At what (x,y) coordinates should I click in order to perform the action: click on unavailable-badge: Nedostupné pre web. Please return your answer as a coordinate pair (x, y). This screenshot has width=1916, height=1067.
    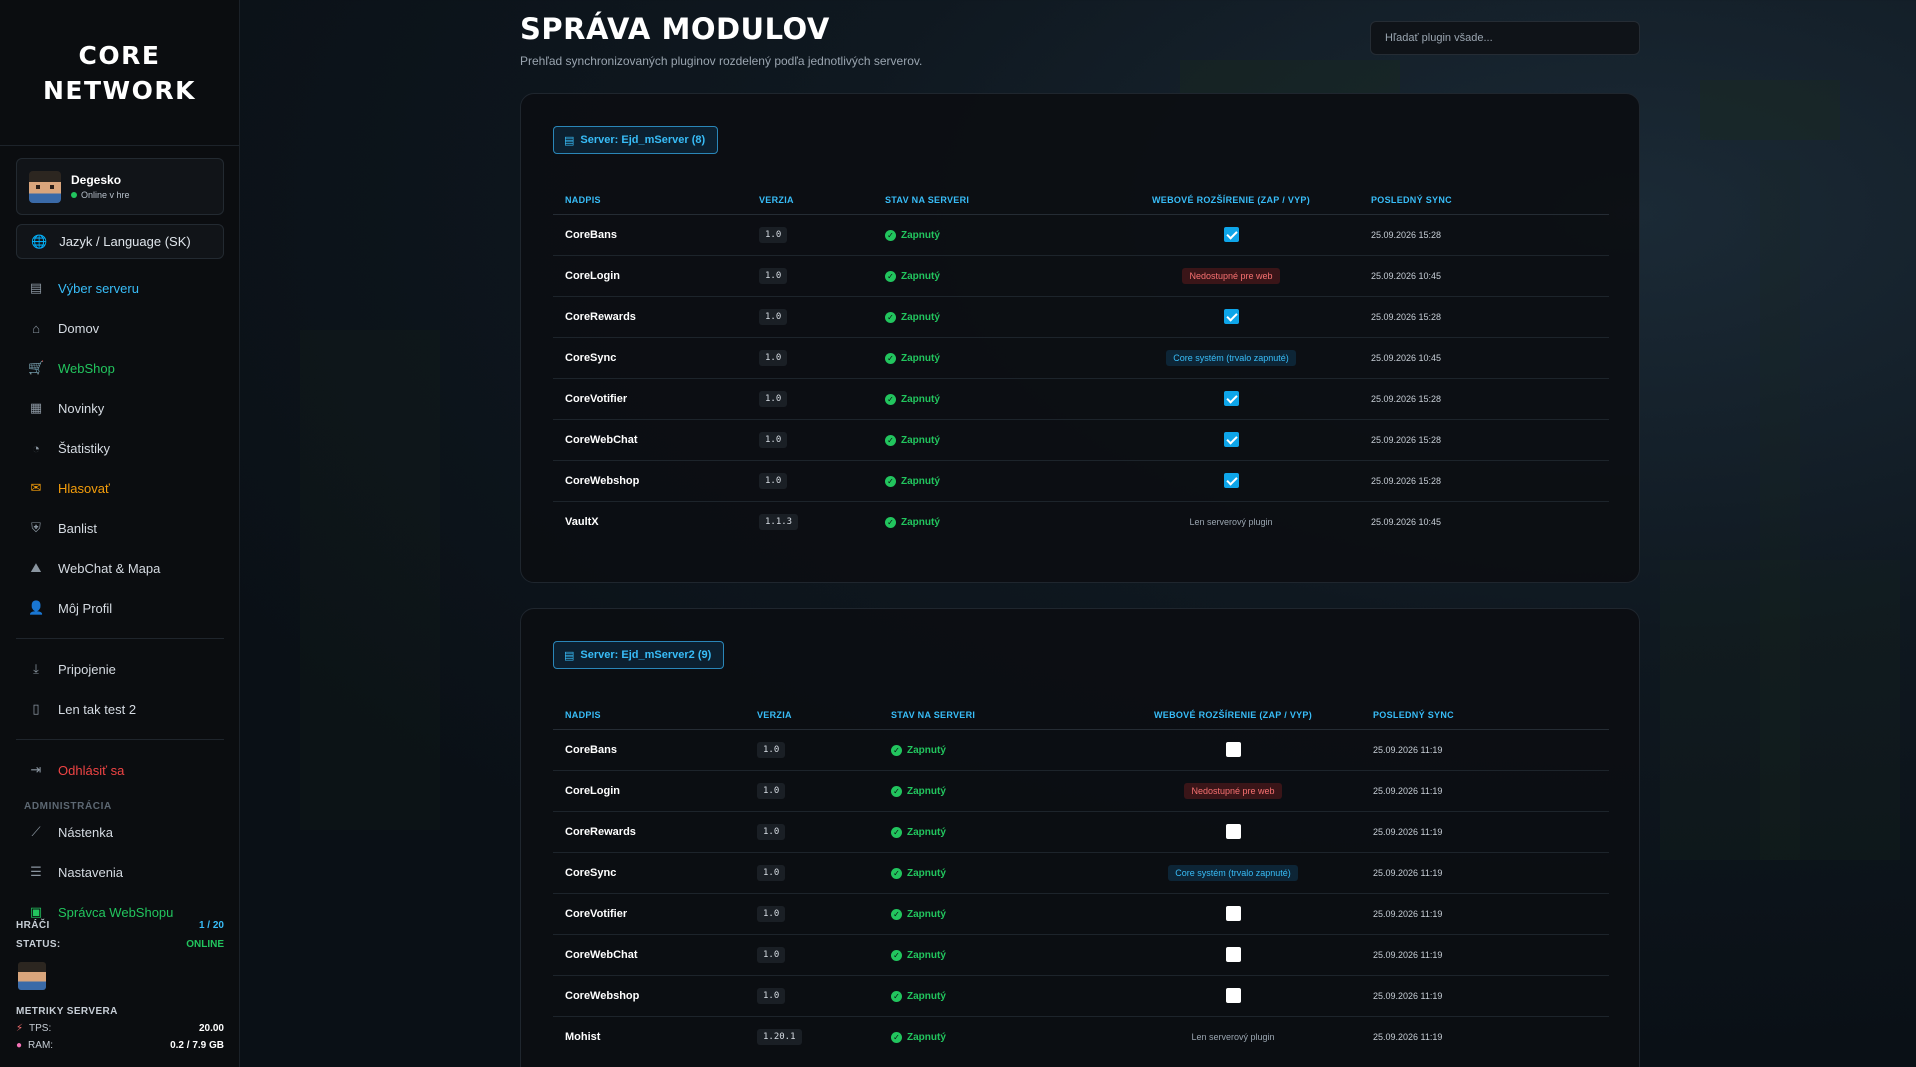
    Looking at the image, I should click on (1231, 275).